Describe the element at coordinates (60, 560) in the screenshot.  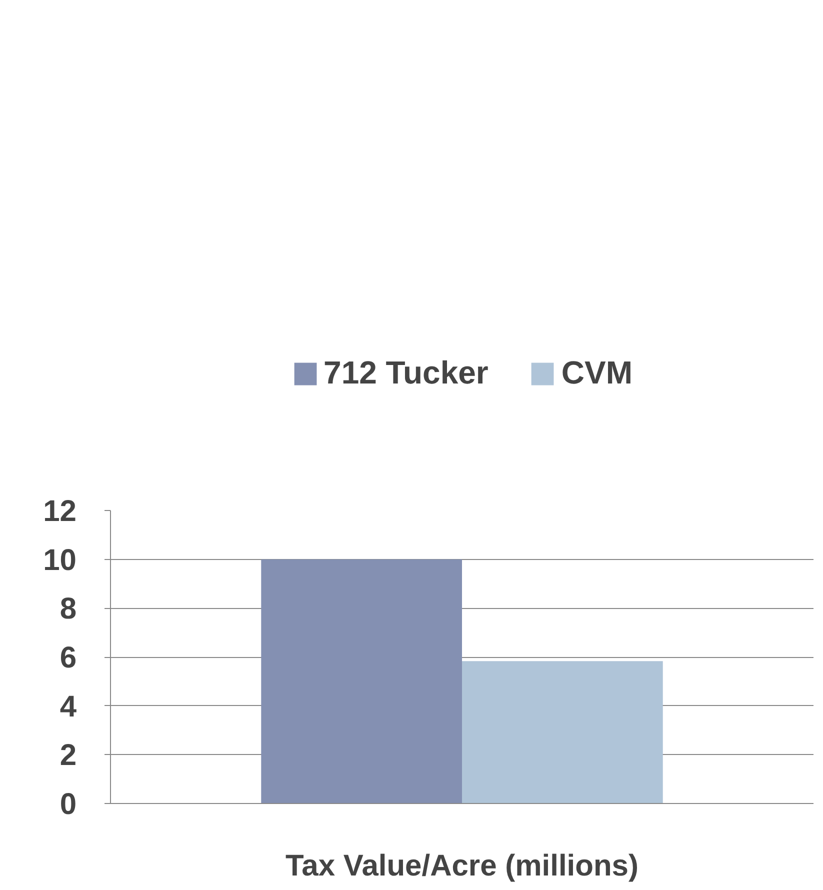
I see `y-tick-label: 10` at that location.